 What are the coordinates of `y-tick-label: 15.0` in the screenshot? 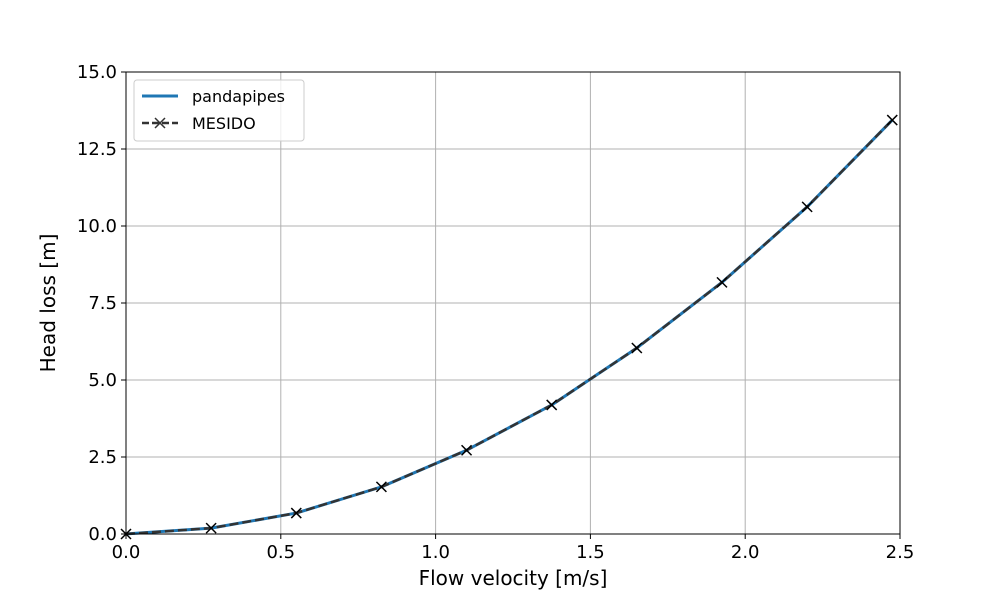 It's located at (97, 72).